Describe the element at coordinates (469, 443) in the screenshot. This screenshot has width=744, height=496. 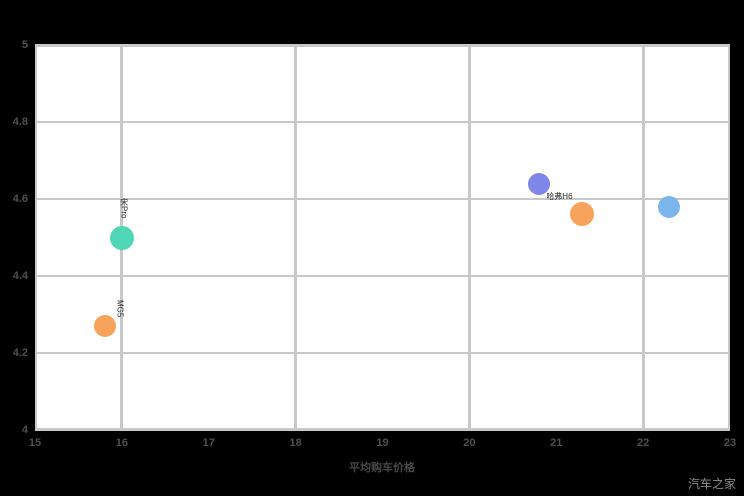
I see `x-axis-tick-label: 20` at that location.